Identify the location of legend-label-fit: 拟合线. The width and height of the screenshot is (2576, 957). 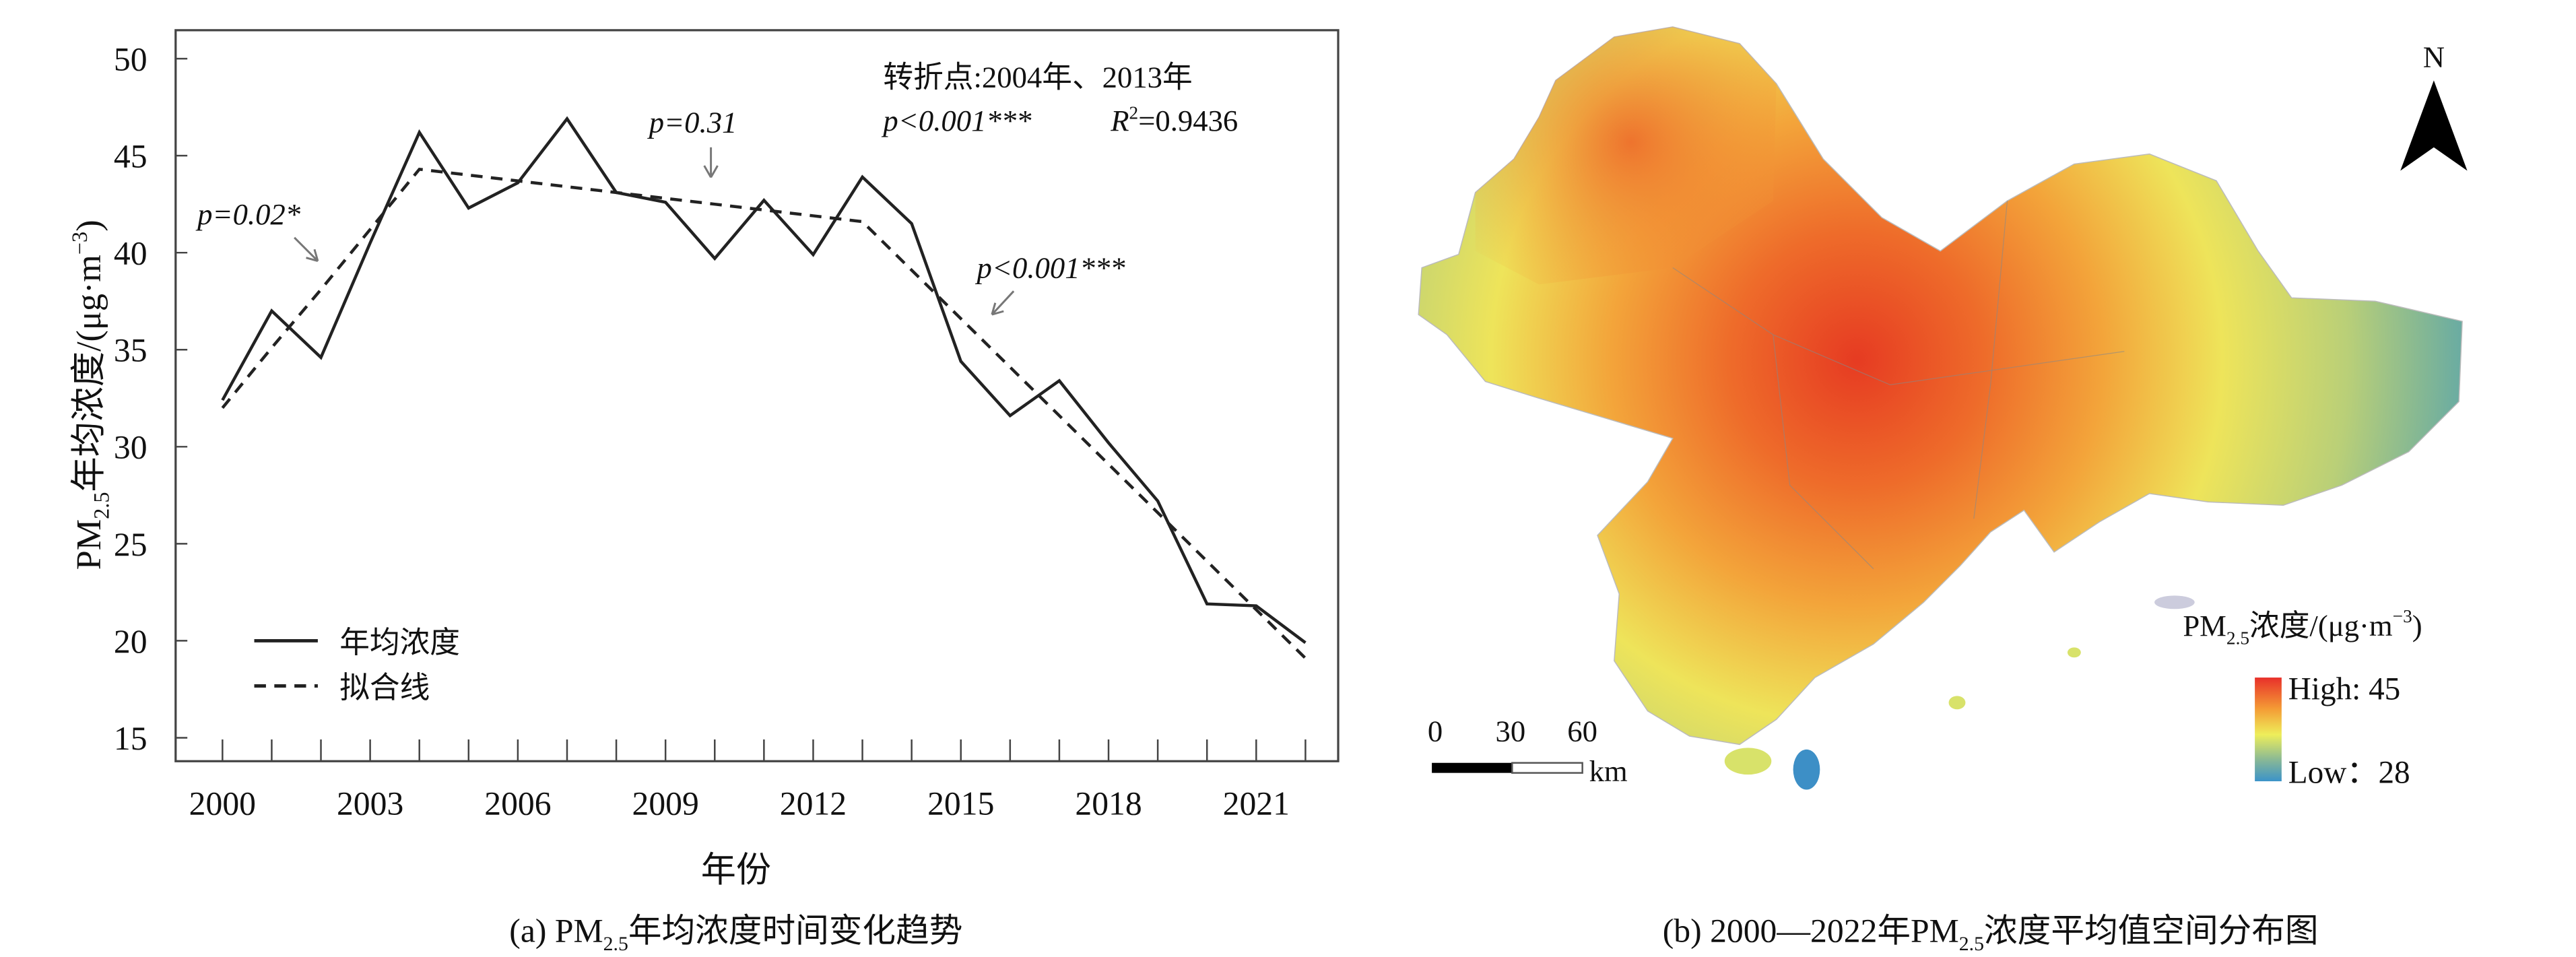
(384, 687).